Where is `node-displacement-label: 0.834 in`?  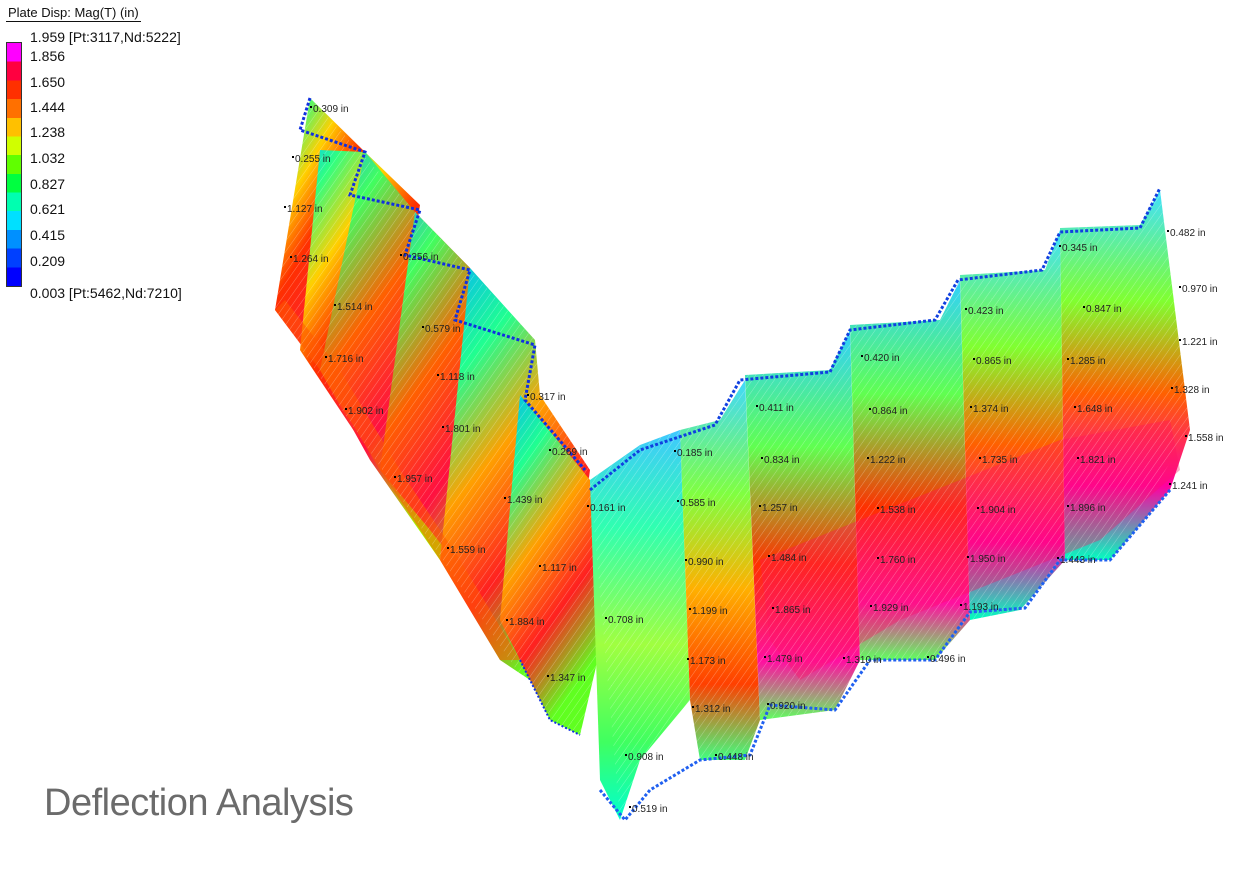
node-displacement-label: 0.834 in is located at coordinates (782, 460).